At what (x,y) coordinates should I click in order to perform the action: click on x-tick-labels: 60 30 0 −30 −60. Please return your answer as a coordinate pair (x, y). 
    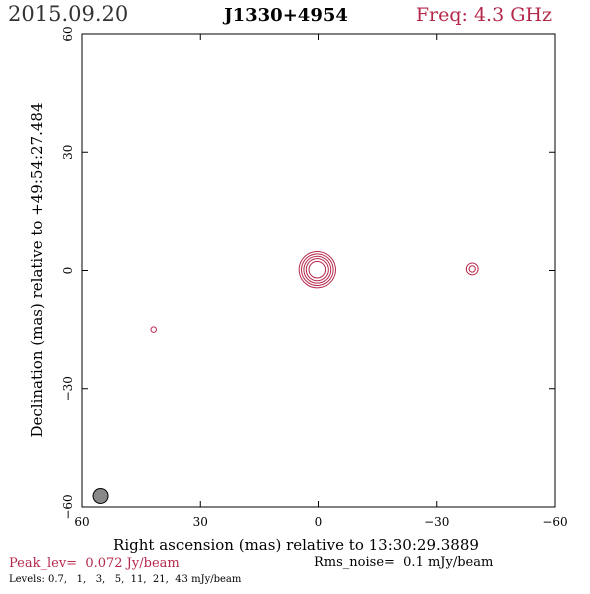
    Looking at the image, I should click on (320, 522).